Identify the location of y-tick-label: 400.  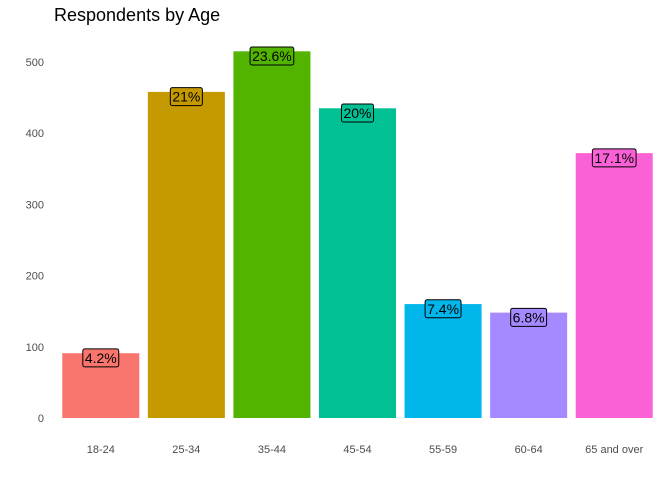
(35, 134).